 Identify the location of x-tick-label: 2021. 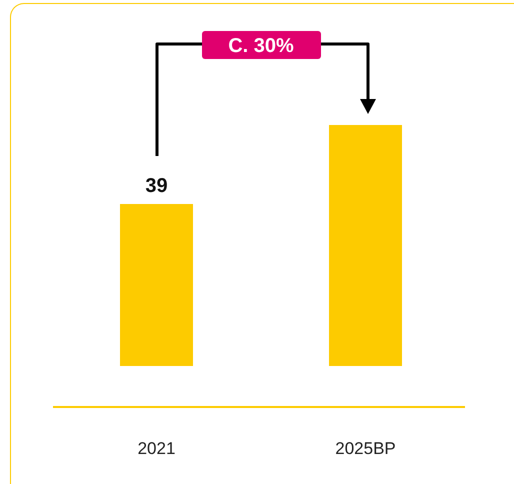
(157, 448).